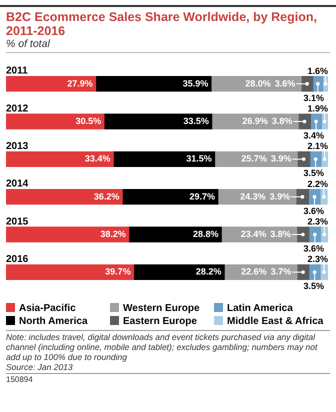 The height and width of the screenshot is (412, 336). I want to click on data-label: 24.3%, so click(253, 196).